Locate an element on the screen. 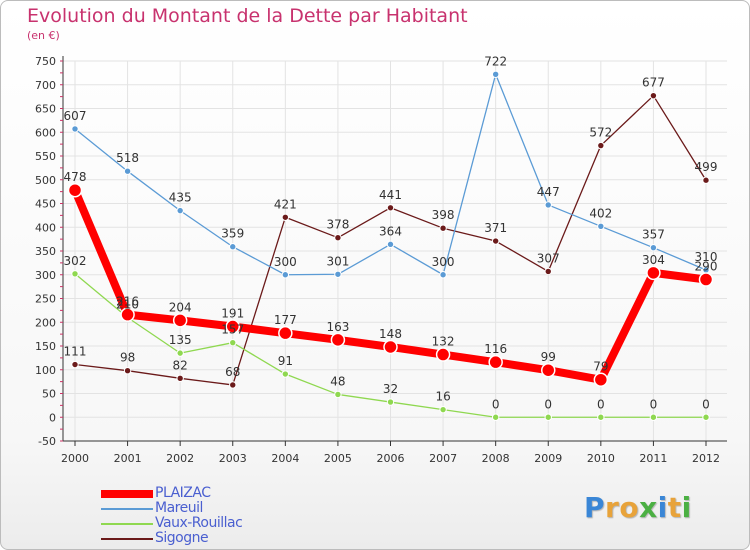 This screenshot has width=750, height=550. data-label: 148 is located at coordinates (390, 334).